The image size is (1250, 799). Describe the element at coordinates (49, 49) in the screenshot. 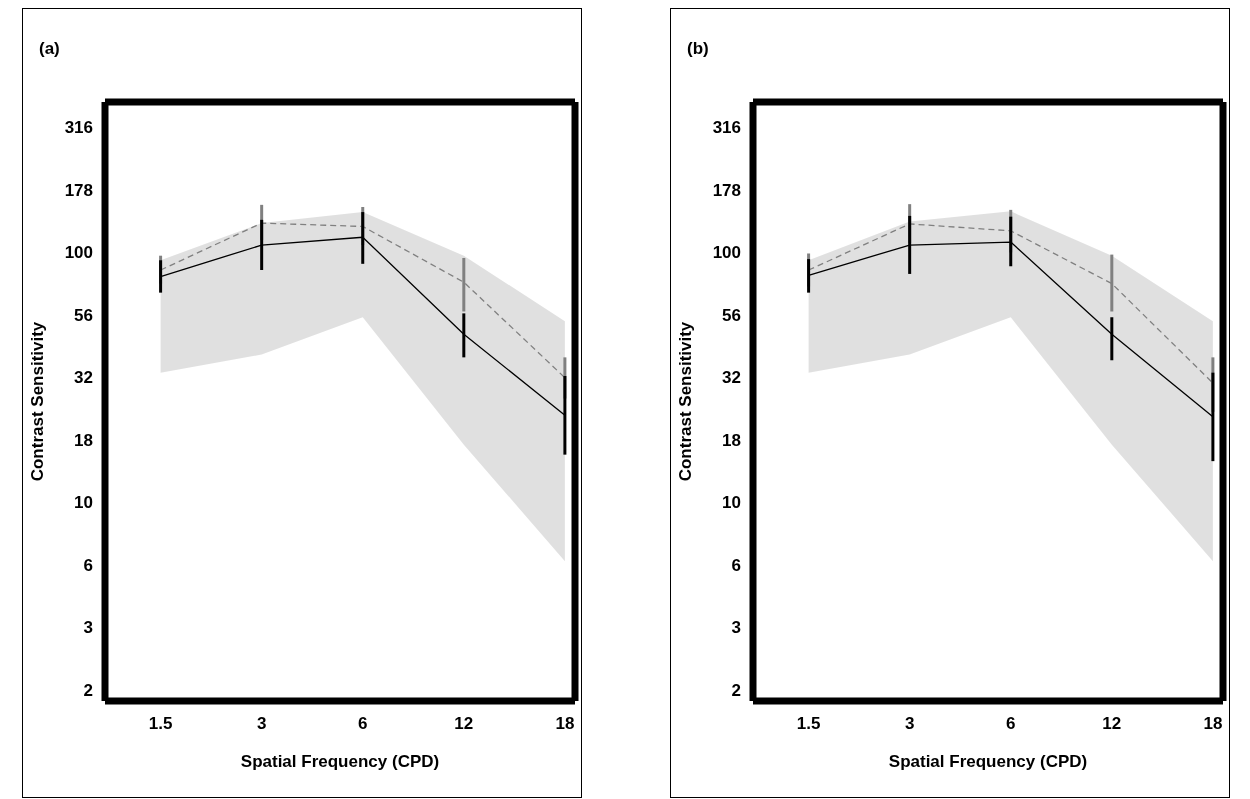

I see `chart-title: (a)` at that location.